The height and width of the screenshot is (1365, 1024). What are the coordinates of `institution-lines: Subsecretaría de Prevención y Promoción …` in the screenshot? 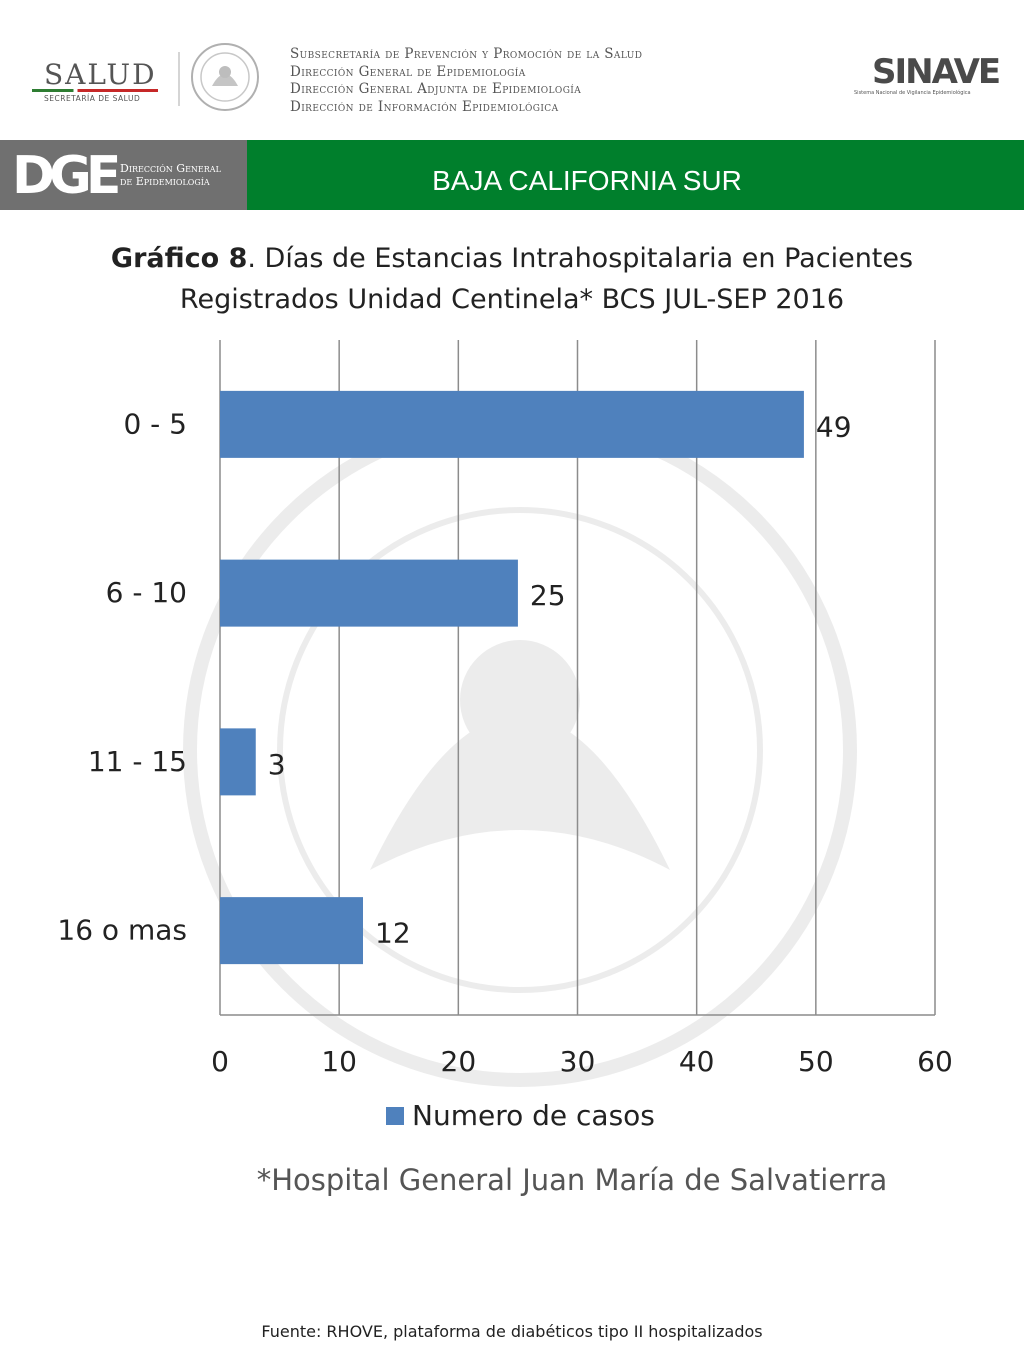 It's located at (550, 81).